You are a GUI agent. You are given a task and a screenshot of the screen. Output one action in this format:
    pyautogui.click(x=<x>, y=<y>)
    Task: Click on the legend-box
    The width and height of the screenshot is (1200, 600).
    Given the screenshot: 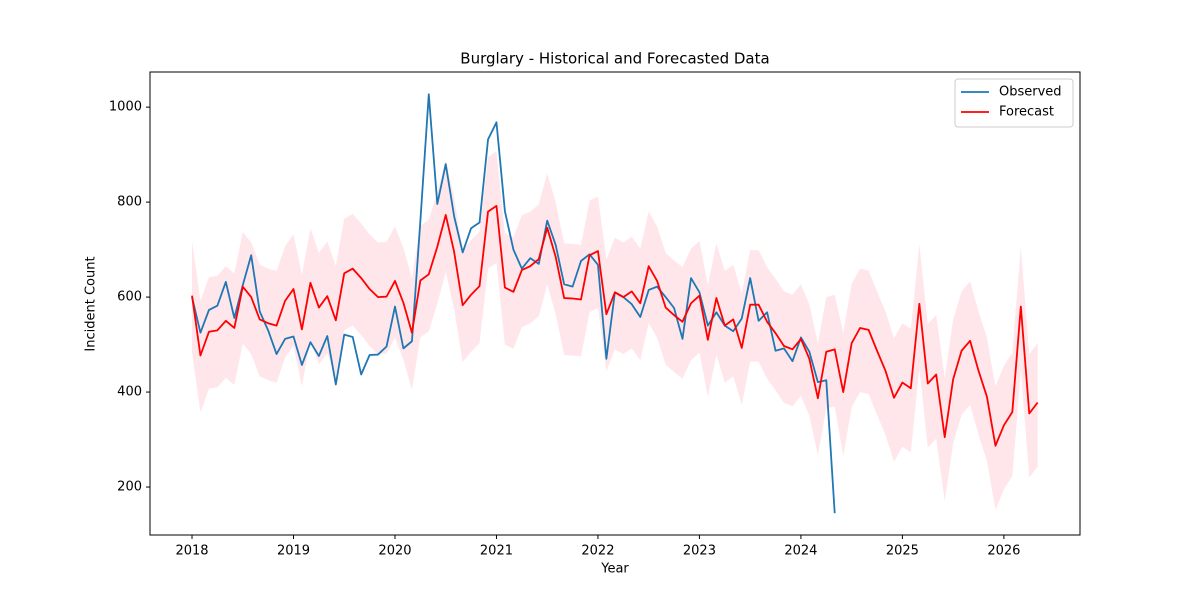 What is the action you would take?
    pyautogui.click(x=1014, y=103)
    